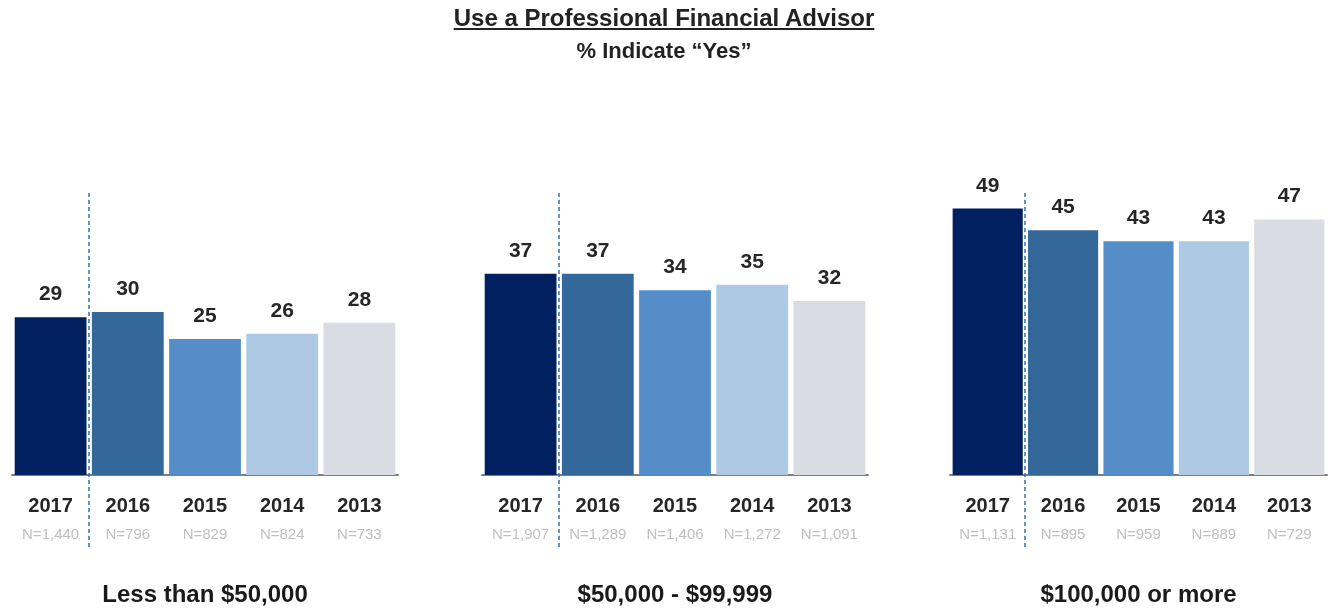 The height and width of the screenshot is (610, 1329). Describe the element at coordinates (282, 518) in the screenshot. I see `x-tick-label: 2014 N=824` at that location.